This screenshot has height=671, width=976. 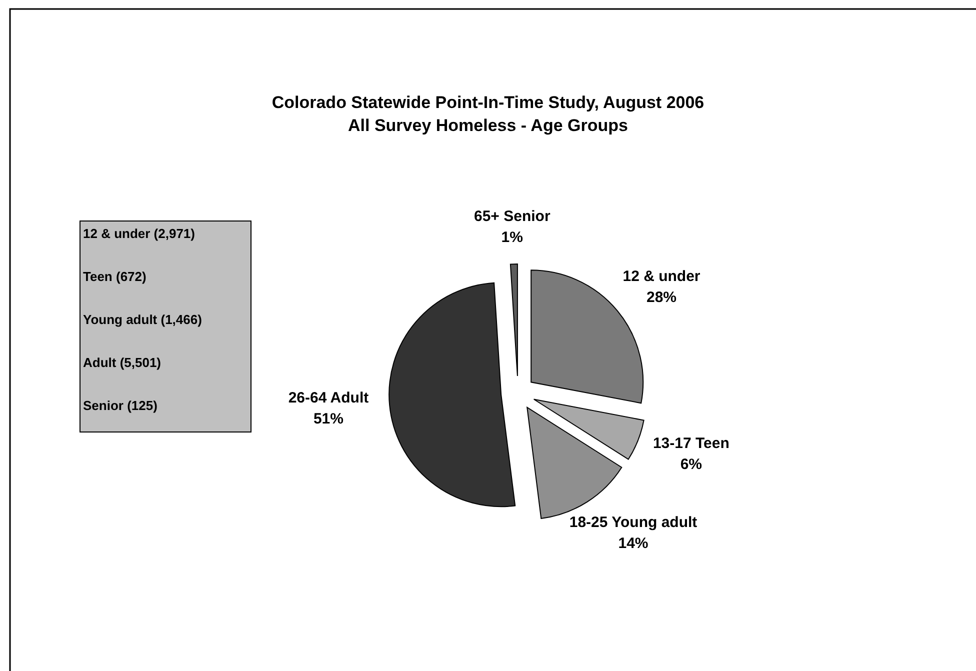 What do you see at coordinates (142, 319) in the screenshot?
I see `text: Young adult (1,466)` at bounding box center [142, 319].